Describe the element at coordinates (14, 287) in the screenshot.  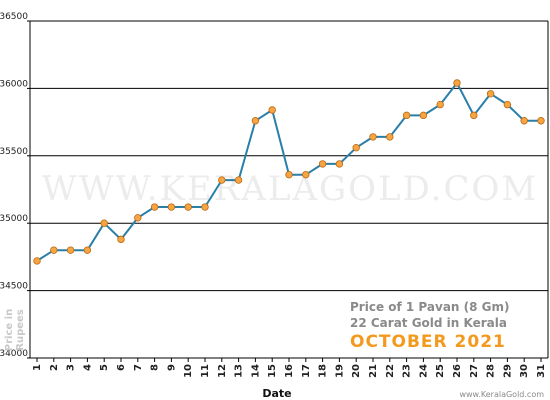
I see `y-tick-label: 34500` at that location.